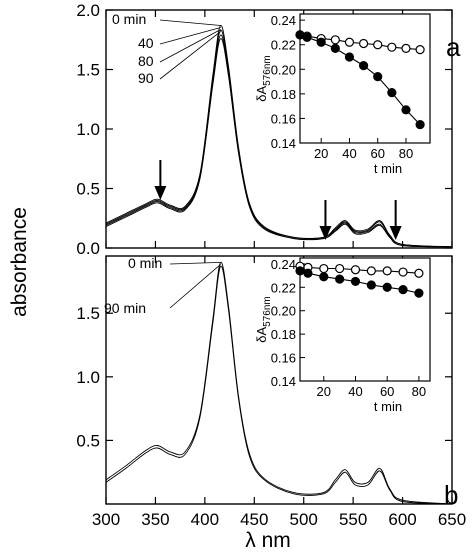 The image size is (474, 554). Describe the element at coordinates (205, 519) in the screenshot. I see `x-tick-label-2: 400` at that location.